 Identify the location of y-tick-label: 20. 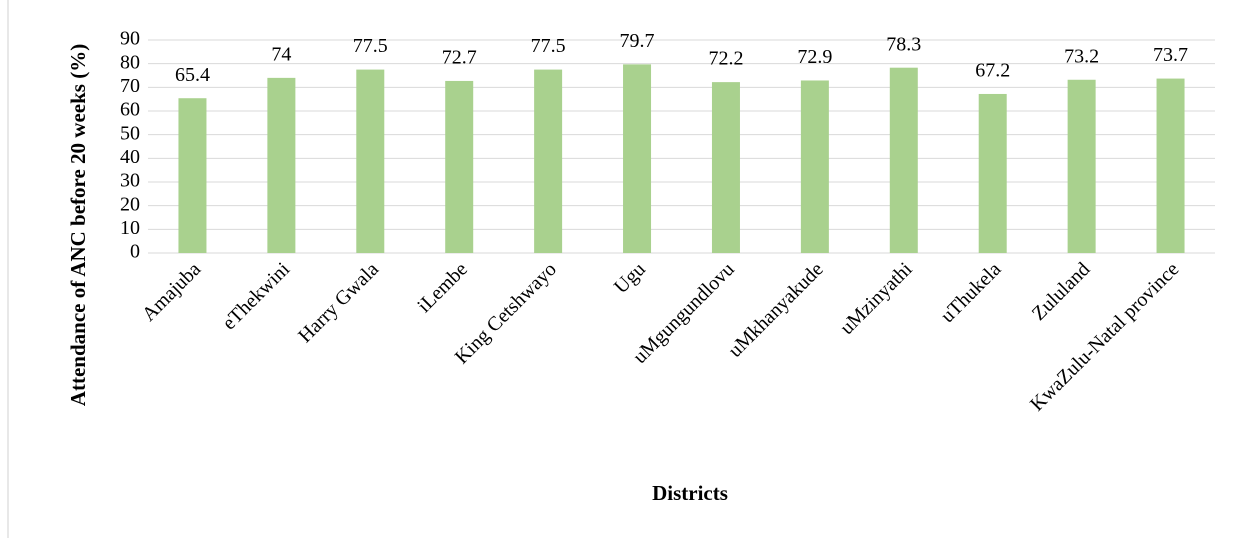
(130, 204).